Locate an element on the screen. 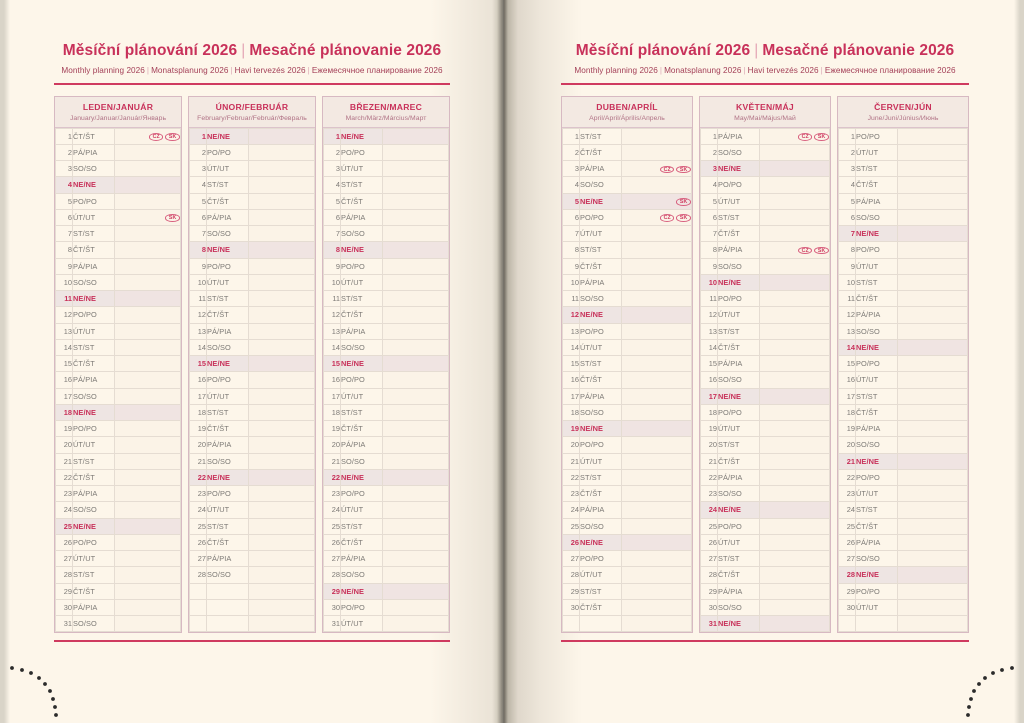  note-cell: CZ SK is located at coordinates (147, 136).